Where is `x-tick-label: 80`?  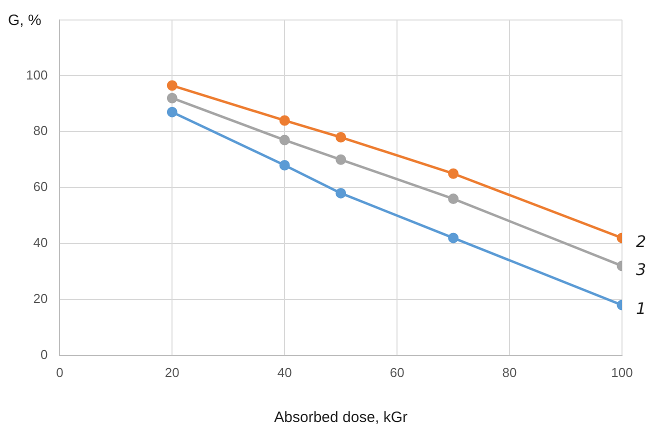
x-tick-label: 80 is located at coordinates (509, 372).